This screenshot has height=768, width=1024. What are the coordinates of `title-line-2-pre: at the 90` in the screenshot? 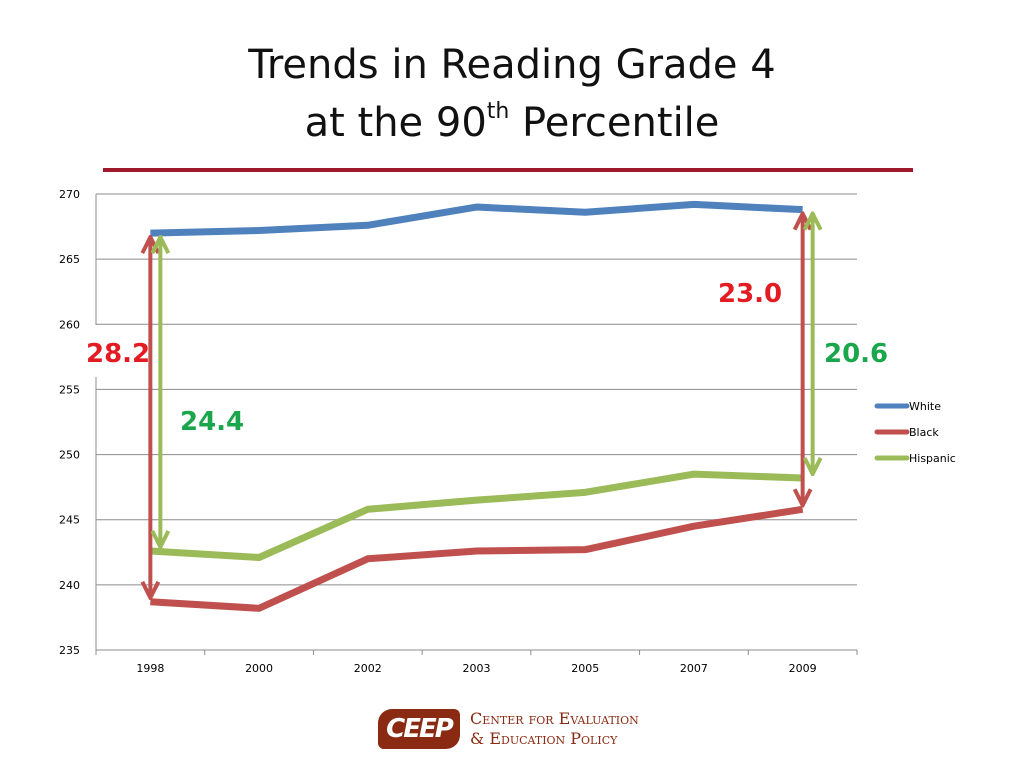 It's located at (395, 123).